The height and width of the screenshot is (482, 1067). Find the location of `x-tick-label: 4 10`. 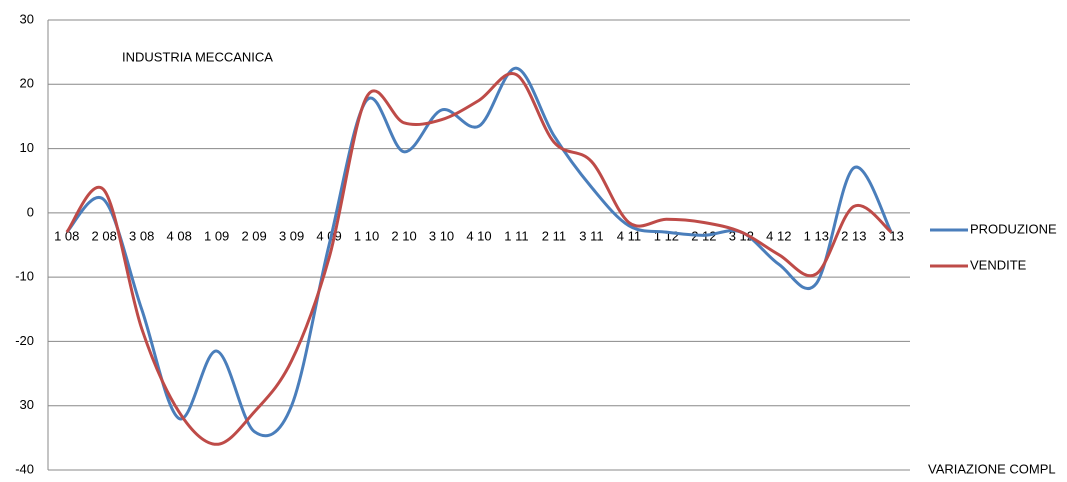

x-tick-label: 4 10 is located at coordinates (478, 235).